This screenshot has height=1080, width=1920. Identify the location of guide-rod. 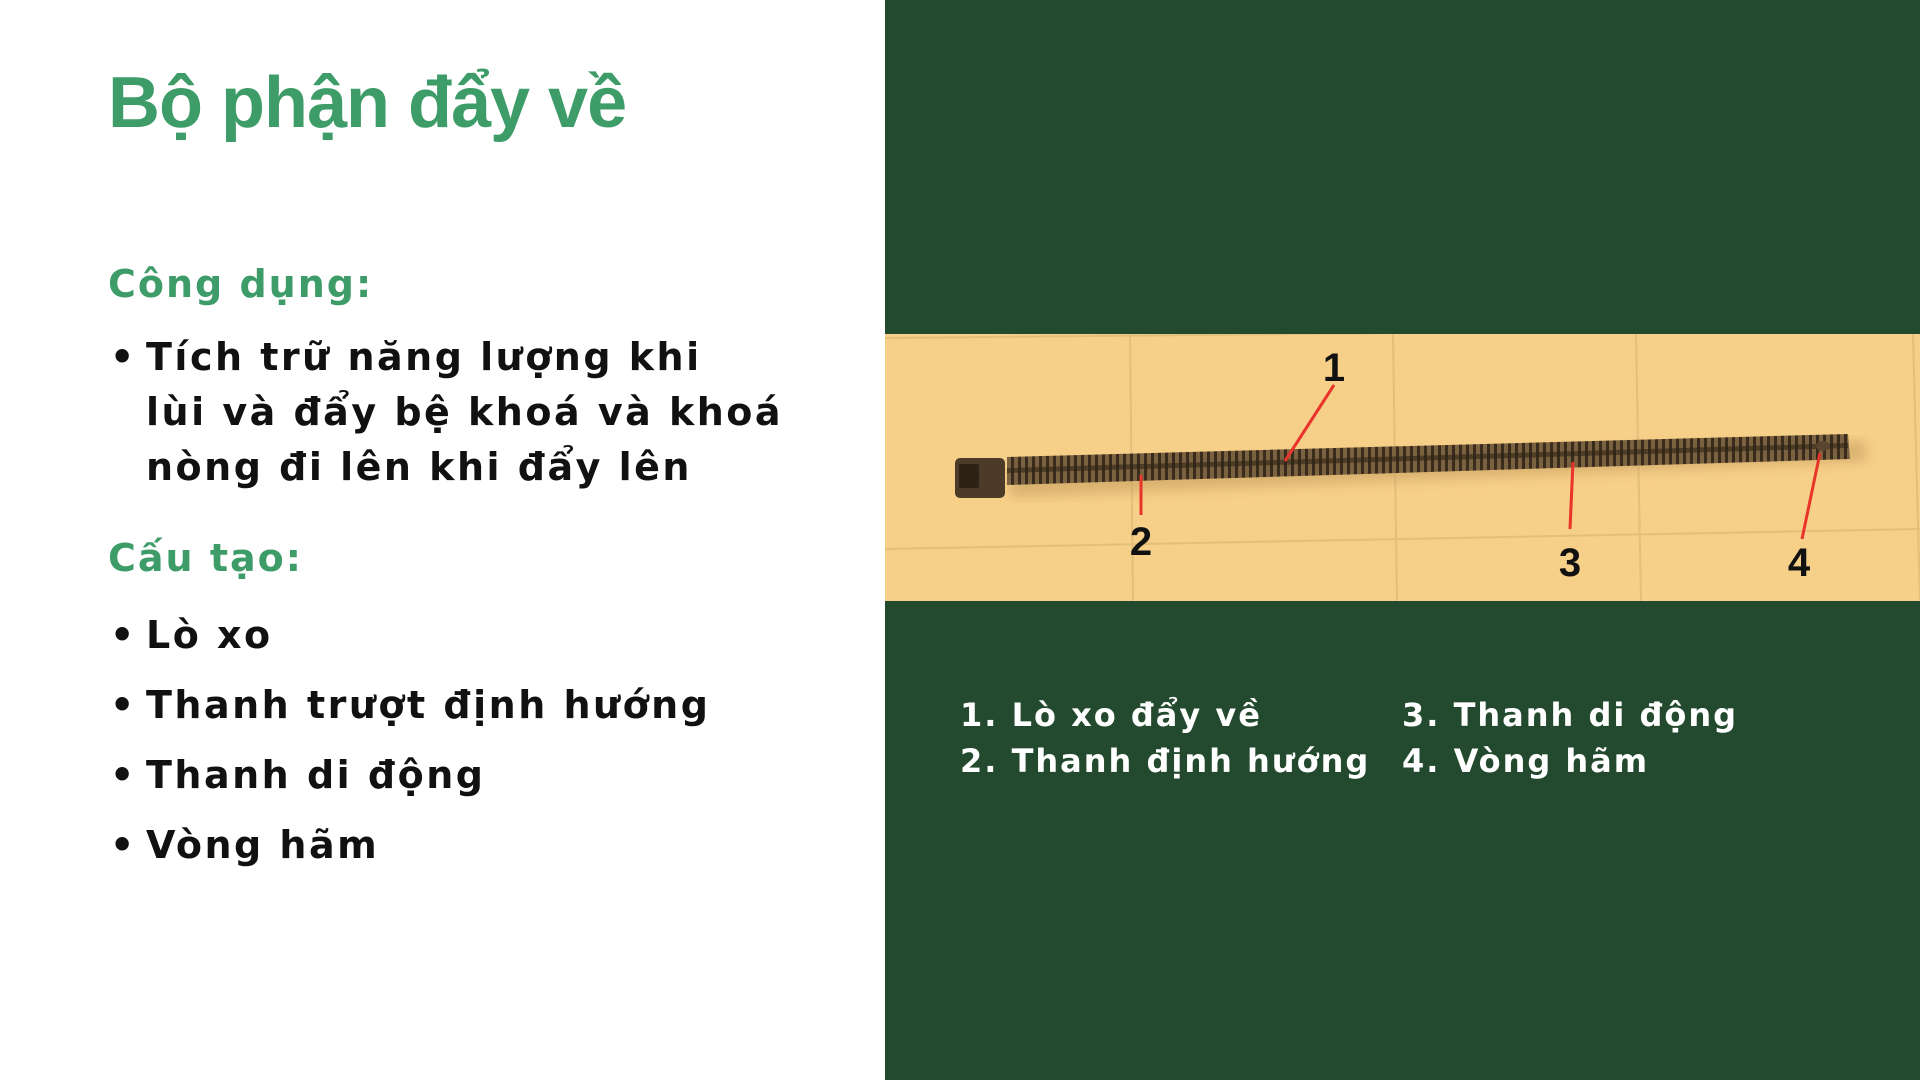
(1427, 458).